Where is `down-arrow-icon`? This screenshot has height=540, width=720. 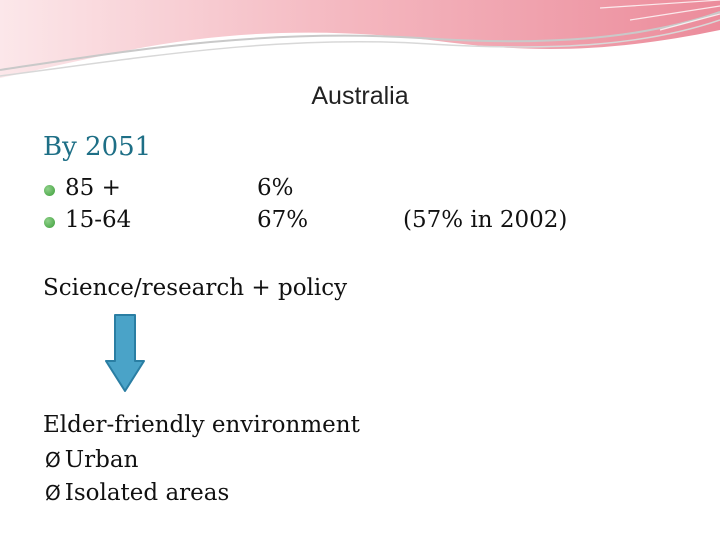
down-arrow-icon is located at coordinates (125, 353).